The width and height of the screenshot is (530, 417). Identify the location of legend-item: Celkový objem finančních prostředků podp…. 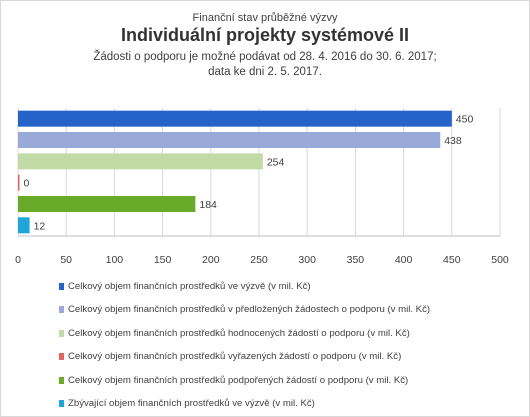
(233, 380).